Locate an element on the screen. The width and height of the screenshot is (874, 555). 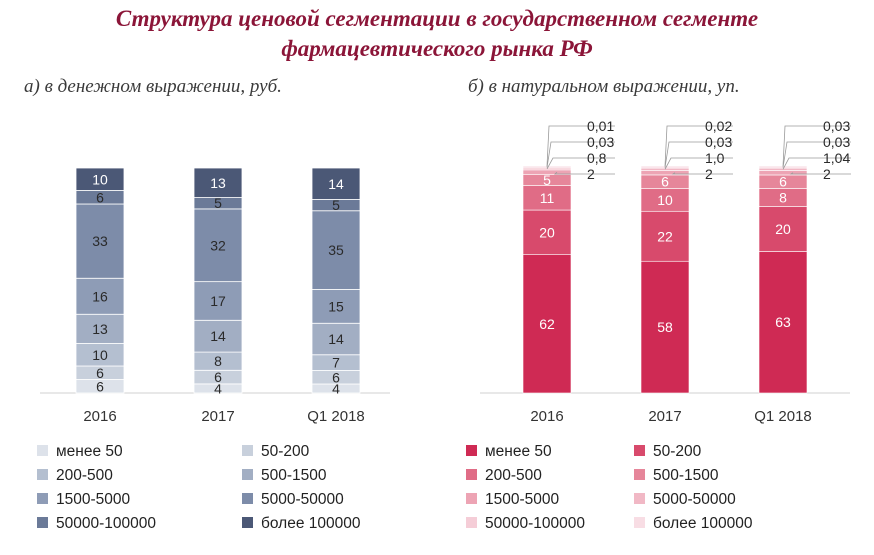
data-label: 7 is located at coordinates (336, 363).